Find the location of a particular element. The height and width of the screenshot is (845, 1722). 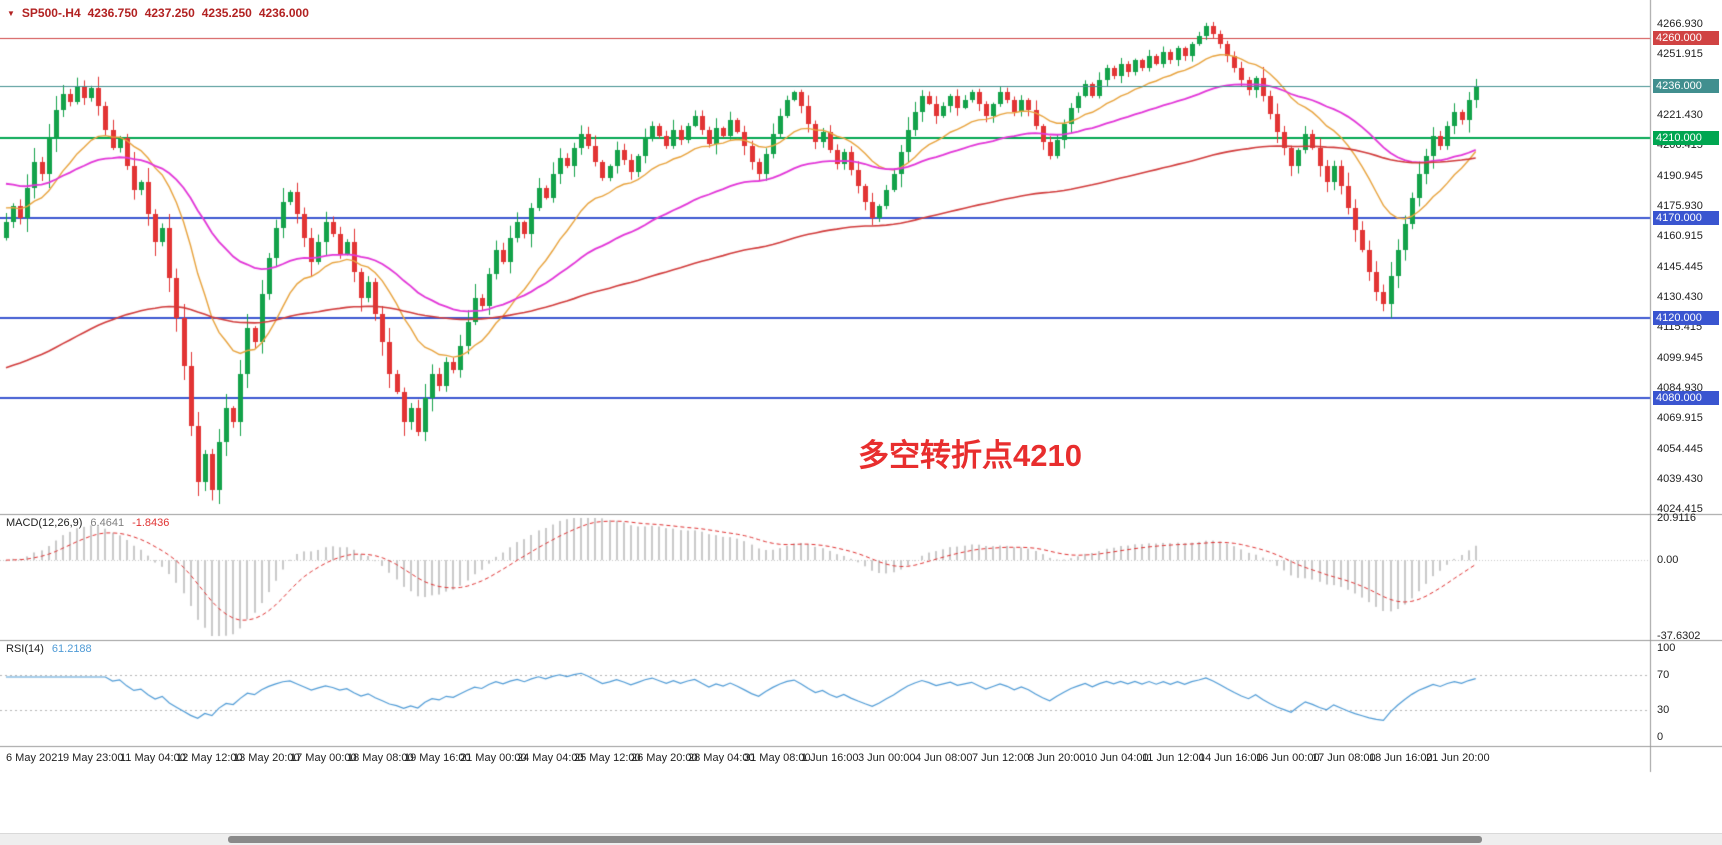

time-axis-label: 25 May 12:00 is located at coordinates (607, 758).